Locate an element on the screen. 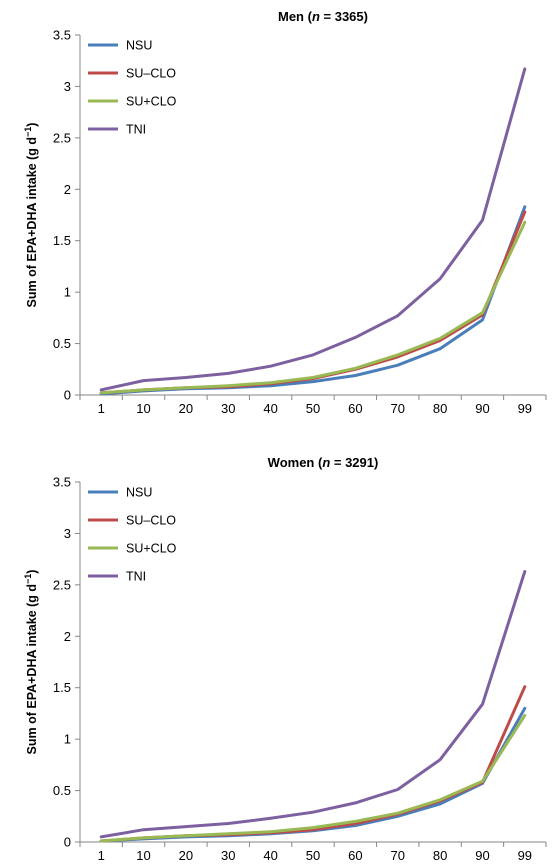 The width and height of the screenshot is (556, 868). chart-title: Women (n = 3291) is located at coordinates (323, 462).